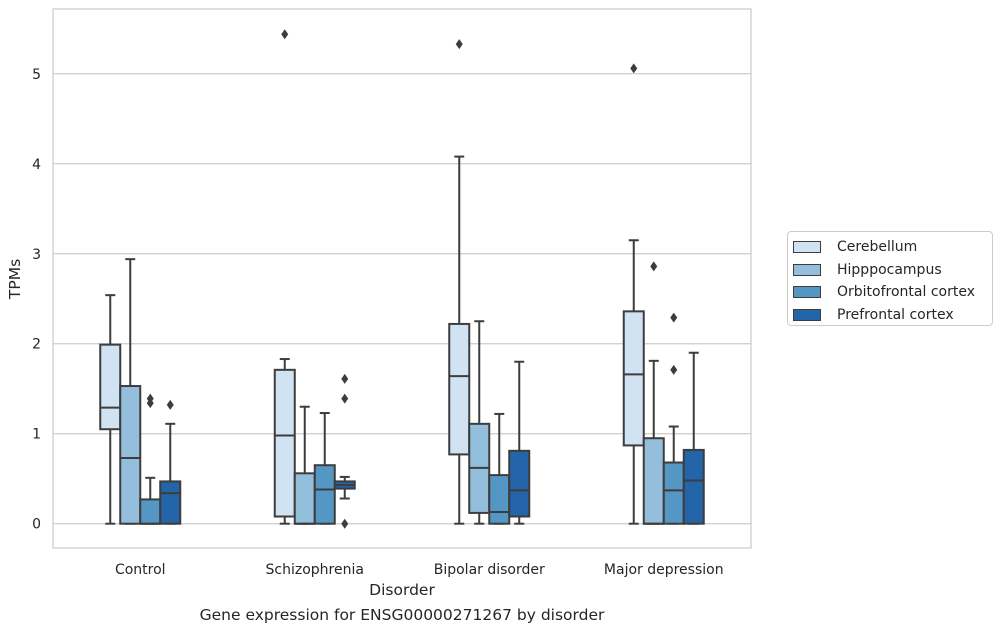  I want to click on legend-swatch-cerebellum, so click(807, 247).